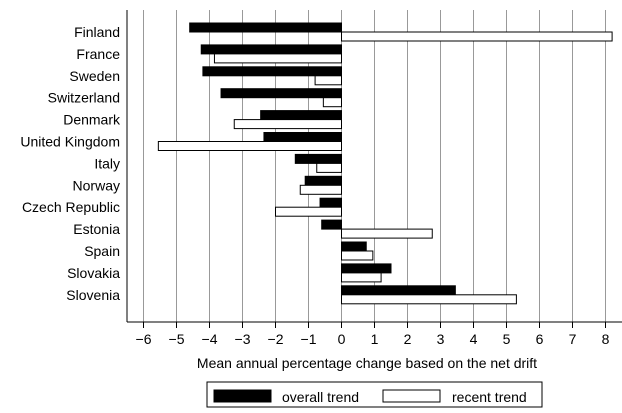  What do you see at coordinates (573, 339) in the screenshot?
I see `x-tick-label-7: 7` at bounding box center [573, 339].